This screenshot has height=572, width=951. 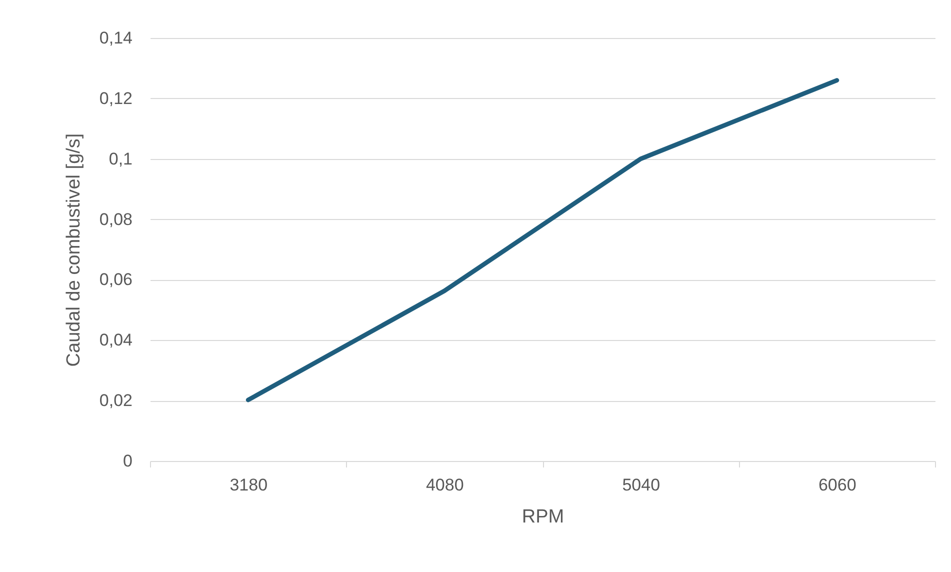 I want to click on x-tick-label: 6060, so click(x=837, y=485).